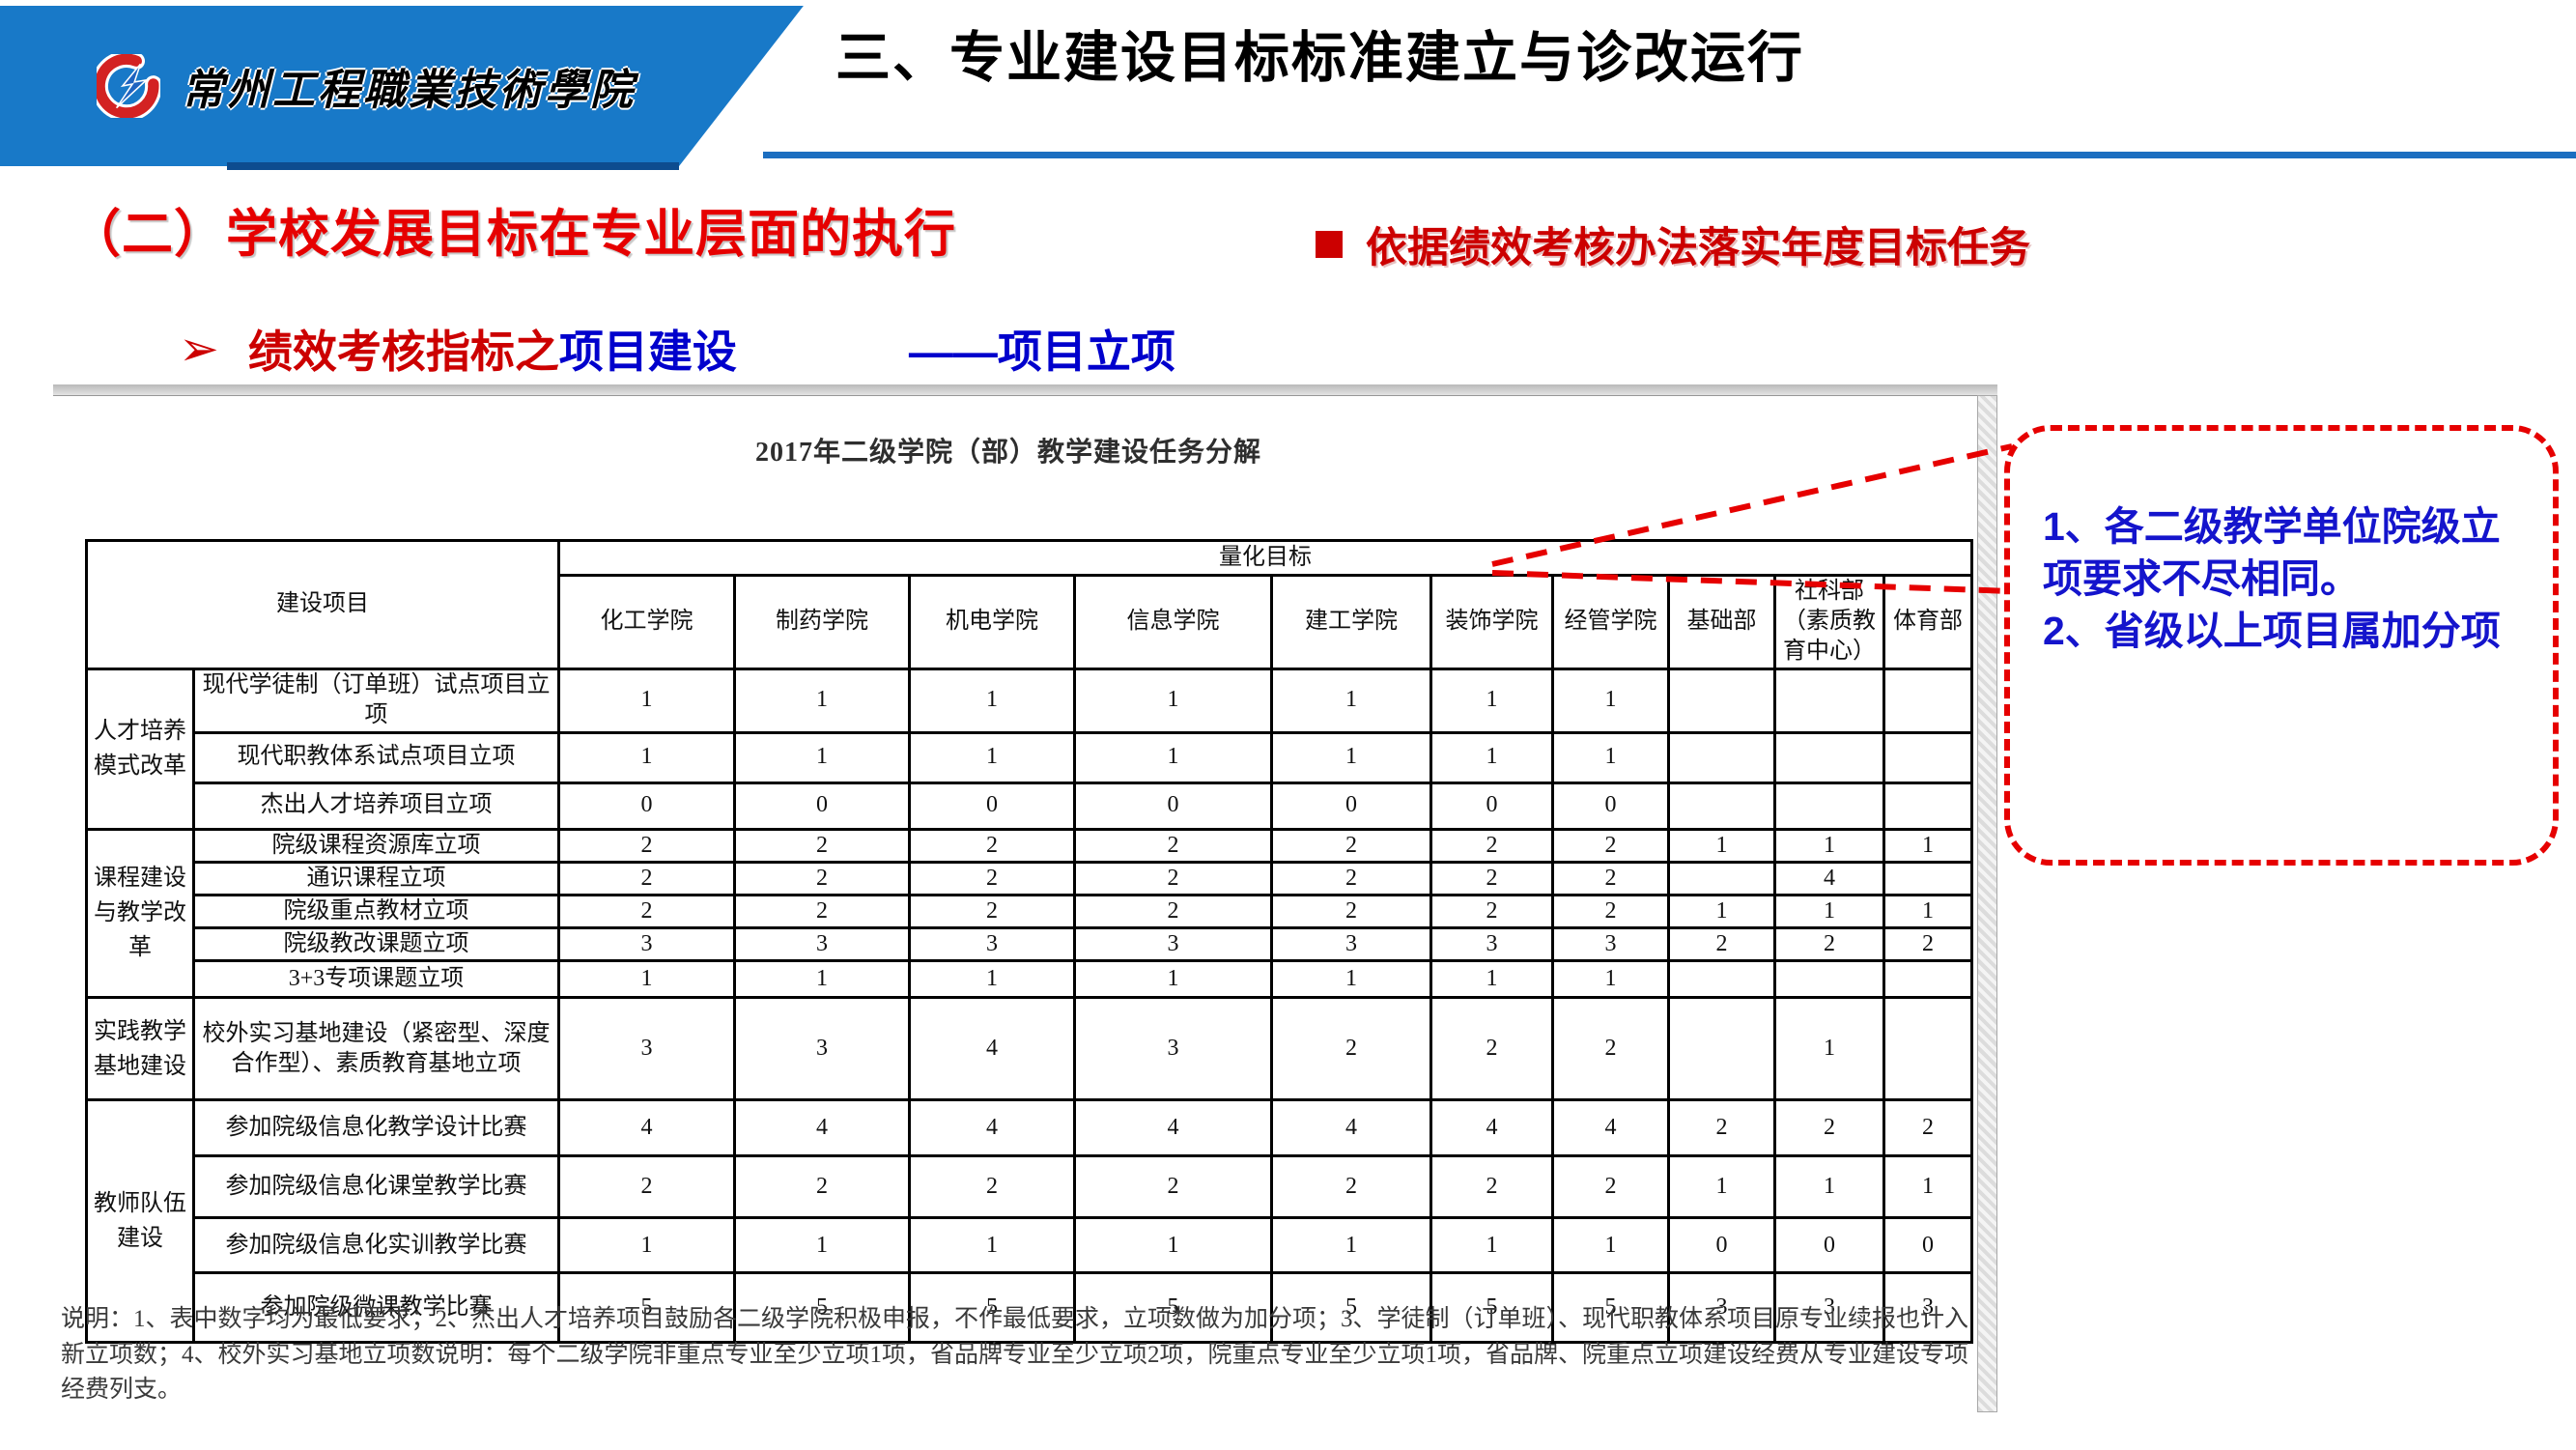  What do you see at coordinates (992, 622) in the screenshot?
I see `header-cell-college: 机电学院` at bounding box center [992, 622].